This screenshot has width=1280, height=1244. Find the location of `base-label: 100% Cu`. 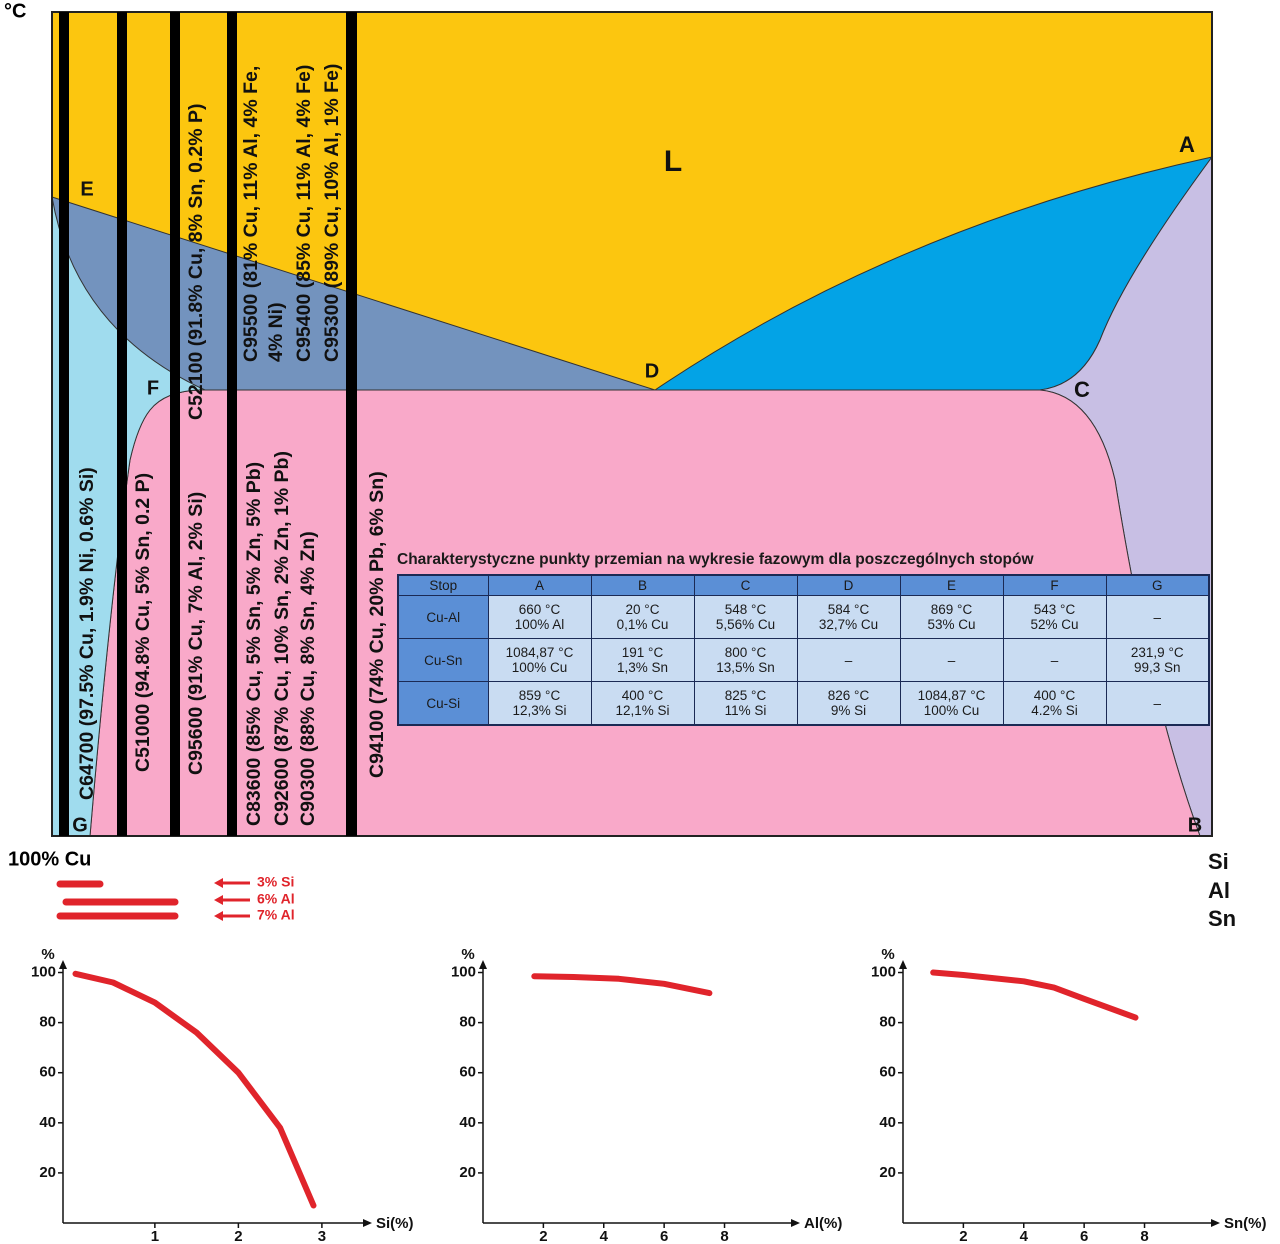

base-label: 100% Cu is located at coordinates (49, 859).